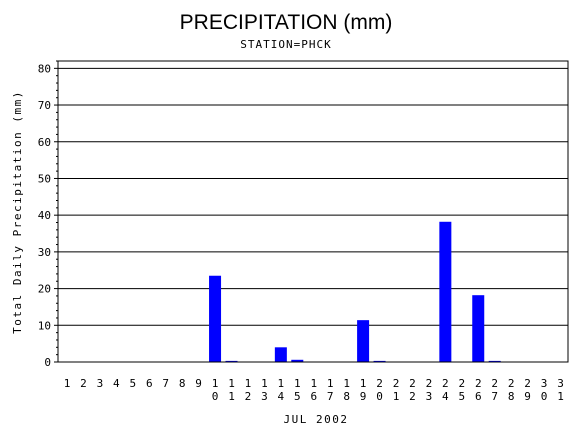 This screenshot has width=570, height=430. Describe the element at coordinates (149, 383) in the screenshot. I see `x-tick-label: 6` at that location.